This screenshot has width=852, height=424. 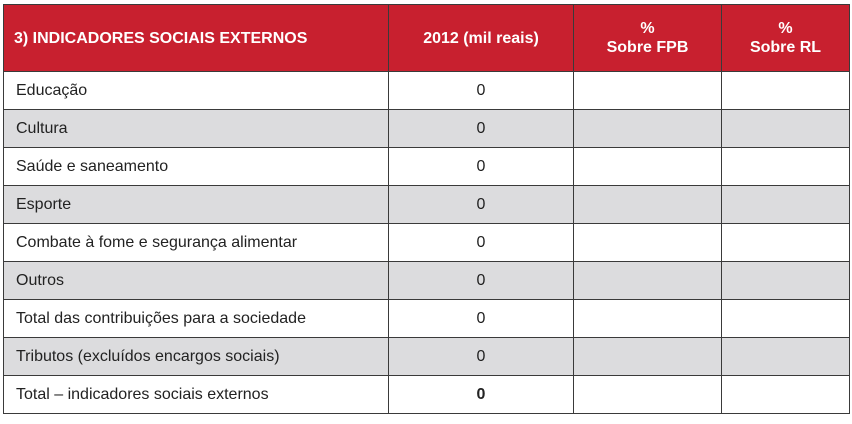 I want to click on header-pct-rl: % Sobre RL, so click(x=785, y=38).